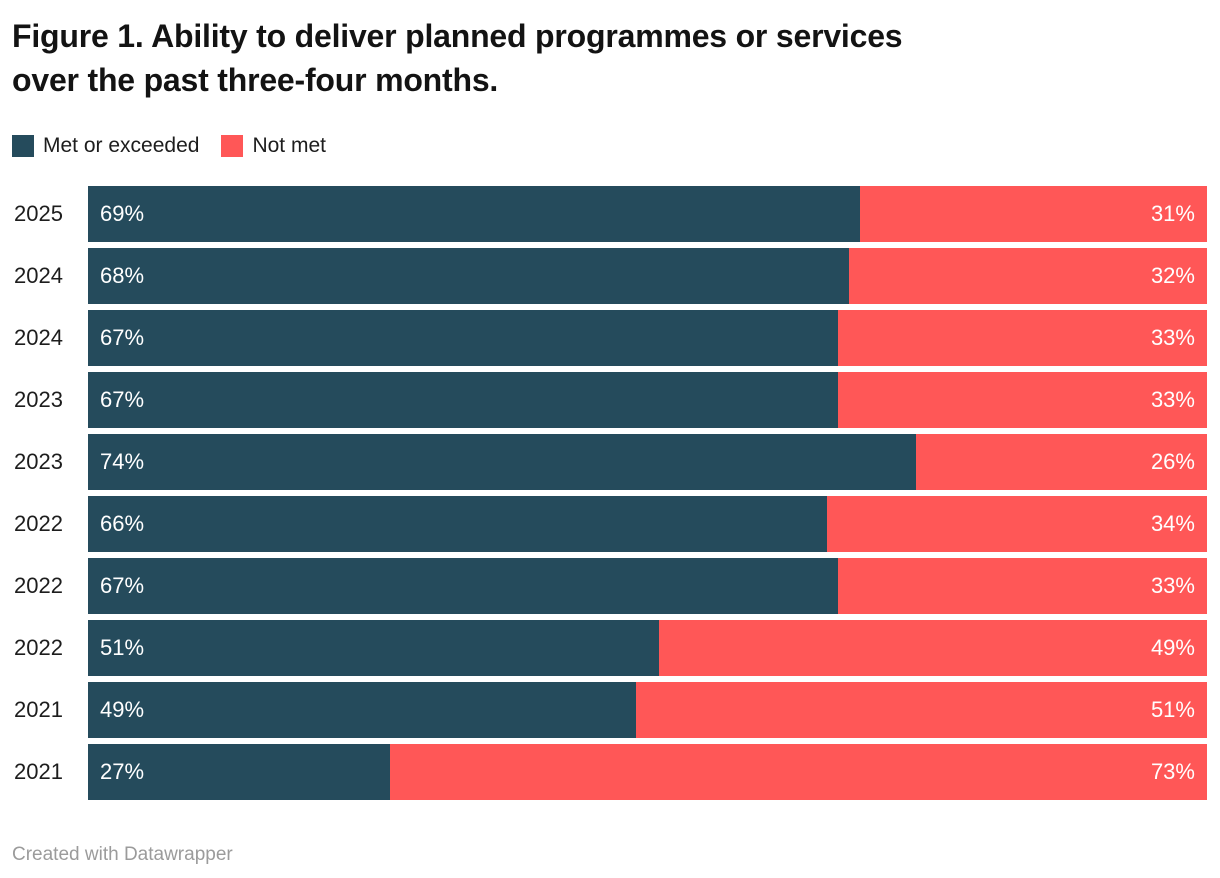 The width and height of the screenshot is (1220, 878). What do you see at coordinates (502, 462) in the screenshot?
I see `bar-segment-met: 74%` at bounding box center [502, 462].